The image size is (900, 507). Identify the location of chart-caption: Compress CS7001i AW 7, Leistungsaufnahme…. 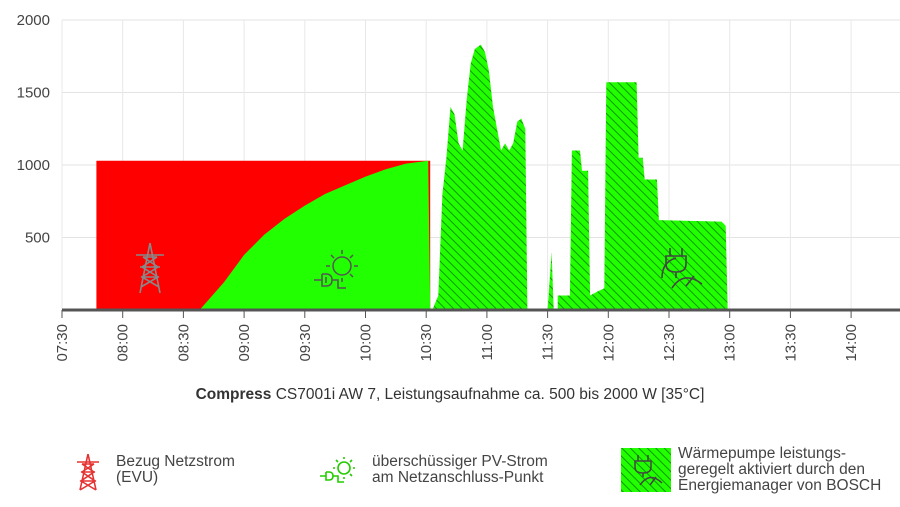
(450, 395).